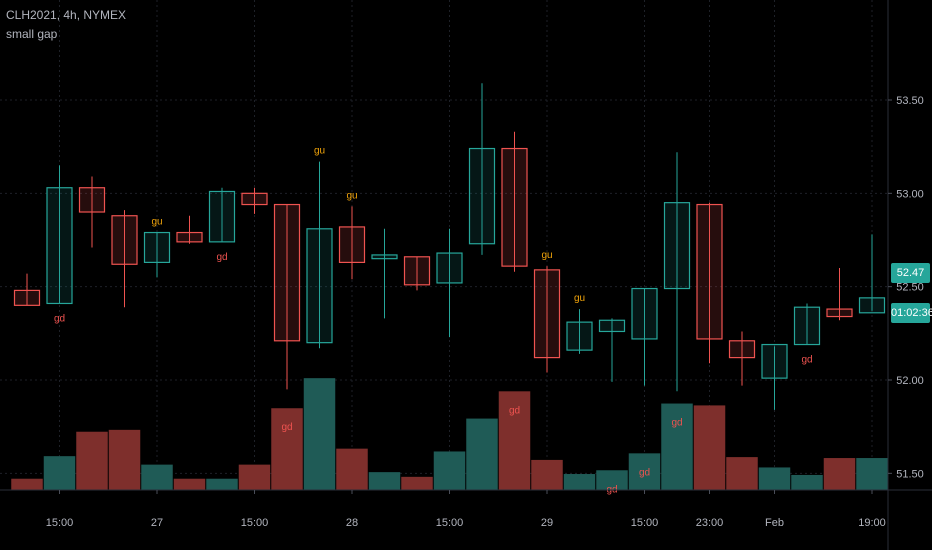  What do you see at coordinates (872, 523) in the screenshot?
I see `time-tick-label: 19:00` at bounding box center [872, 523].